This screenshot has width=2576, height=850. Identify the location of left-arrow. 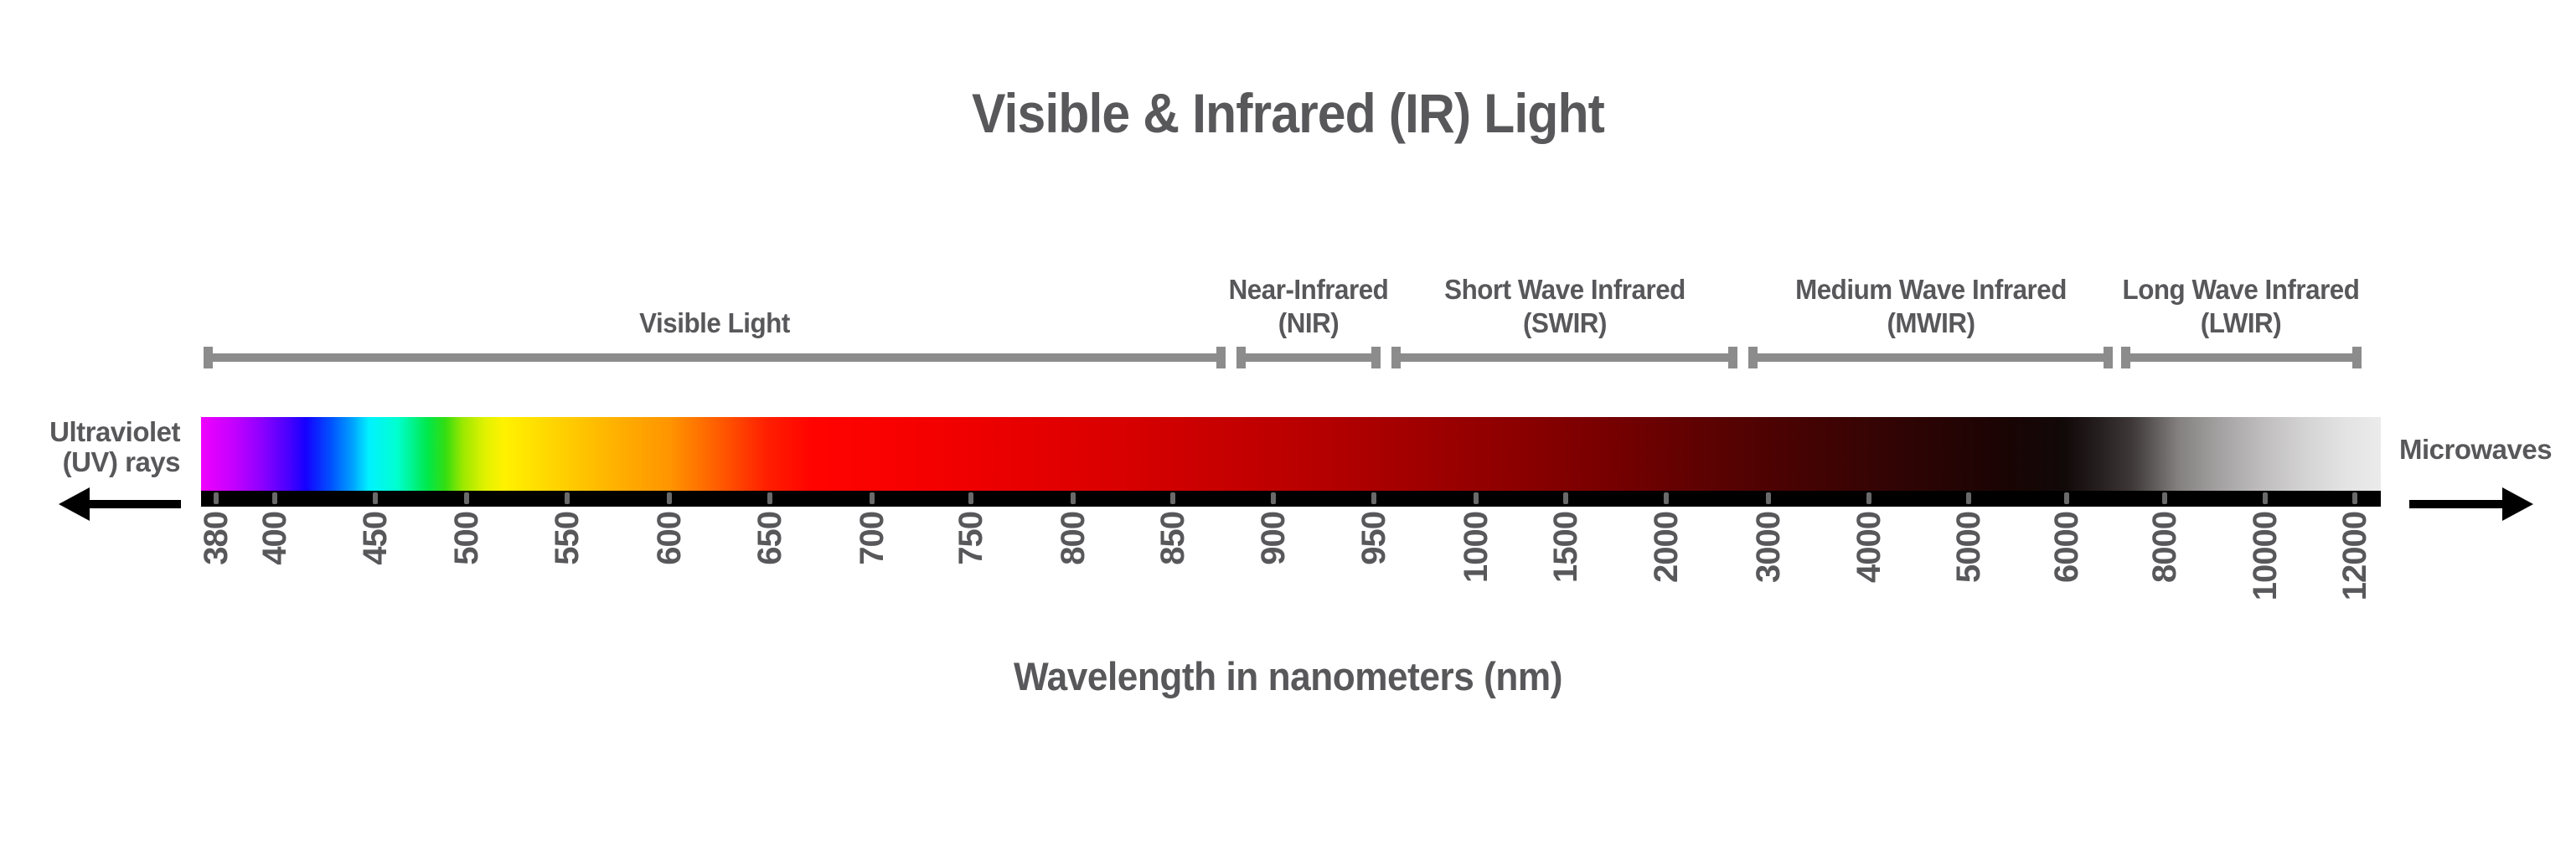
(120, 504).